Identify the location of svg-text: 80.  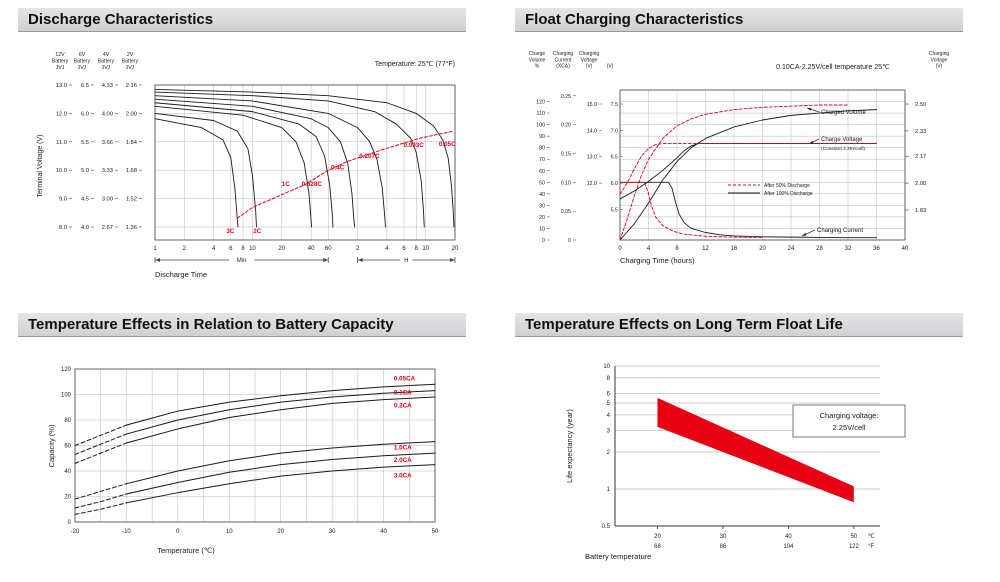
(542, 149).